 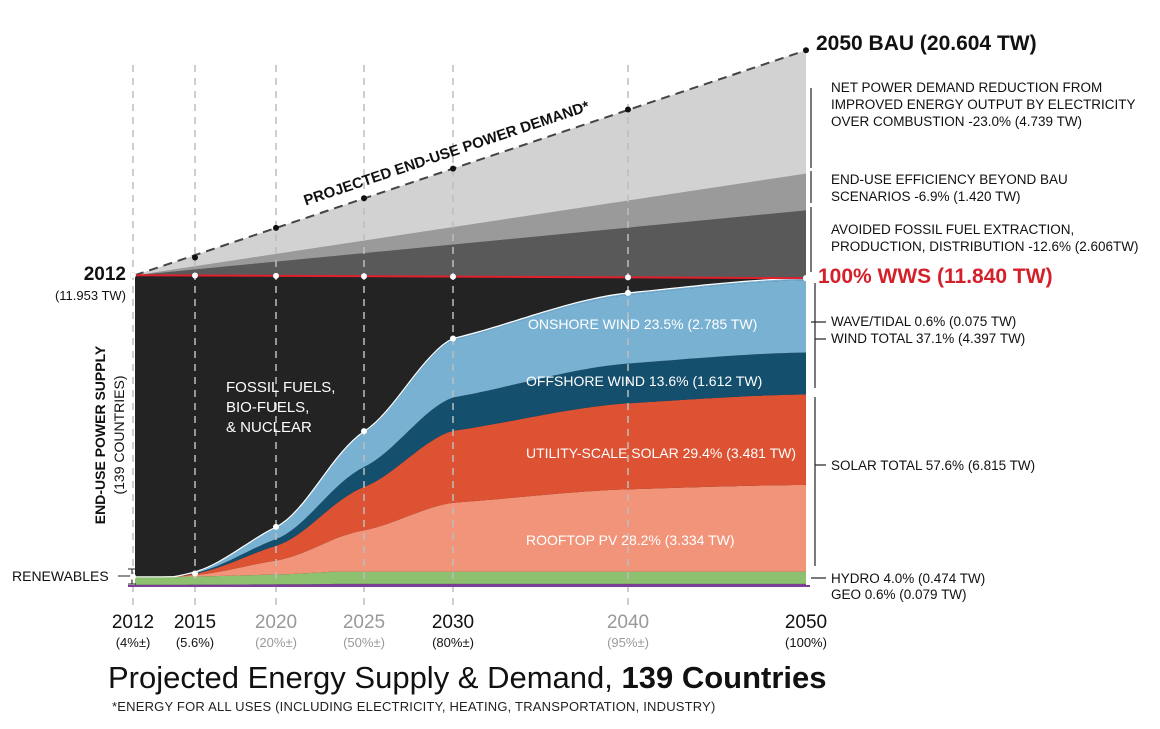 What do you see at coordinates (806, 622) in the screenshot?
I see `year-label-2050: 2050` at bounding box center [806, 622].